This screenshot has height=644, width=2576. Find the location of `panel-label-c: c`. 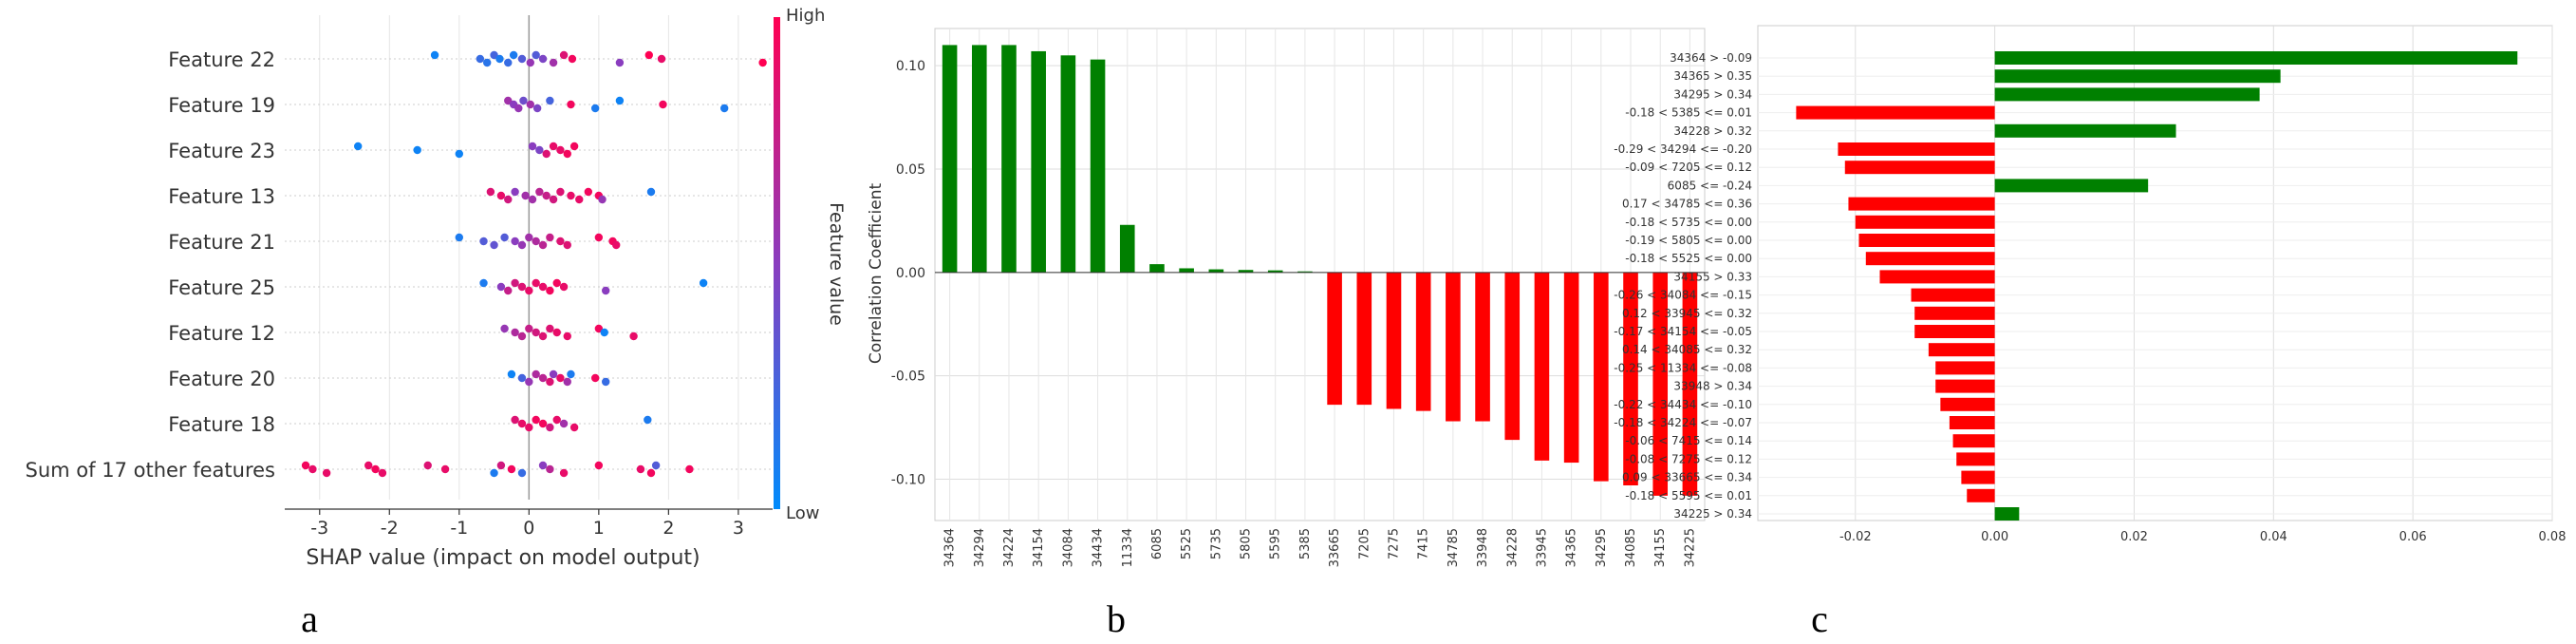

panel-label-c: c is located at coordinates (1820, 618).